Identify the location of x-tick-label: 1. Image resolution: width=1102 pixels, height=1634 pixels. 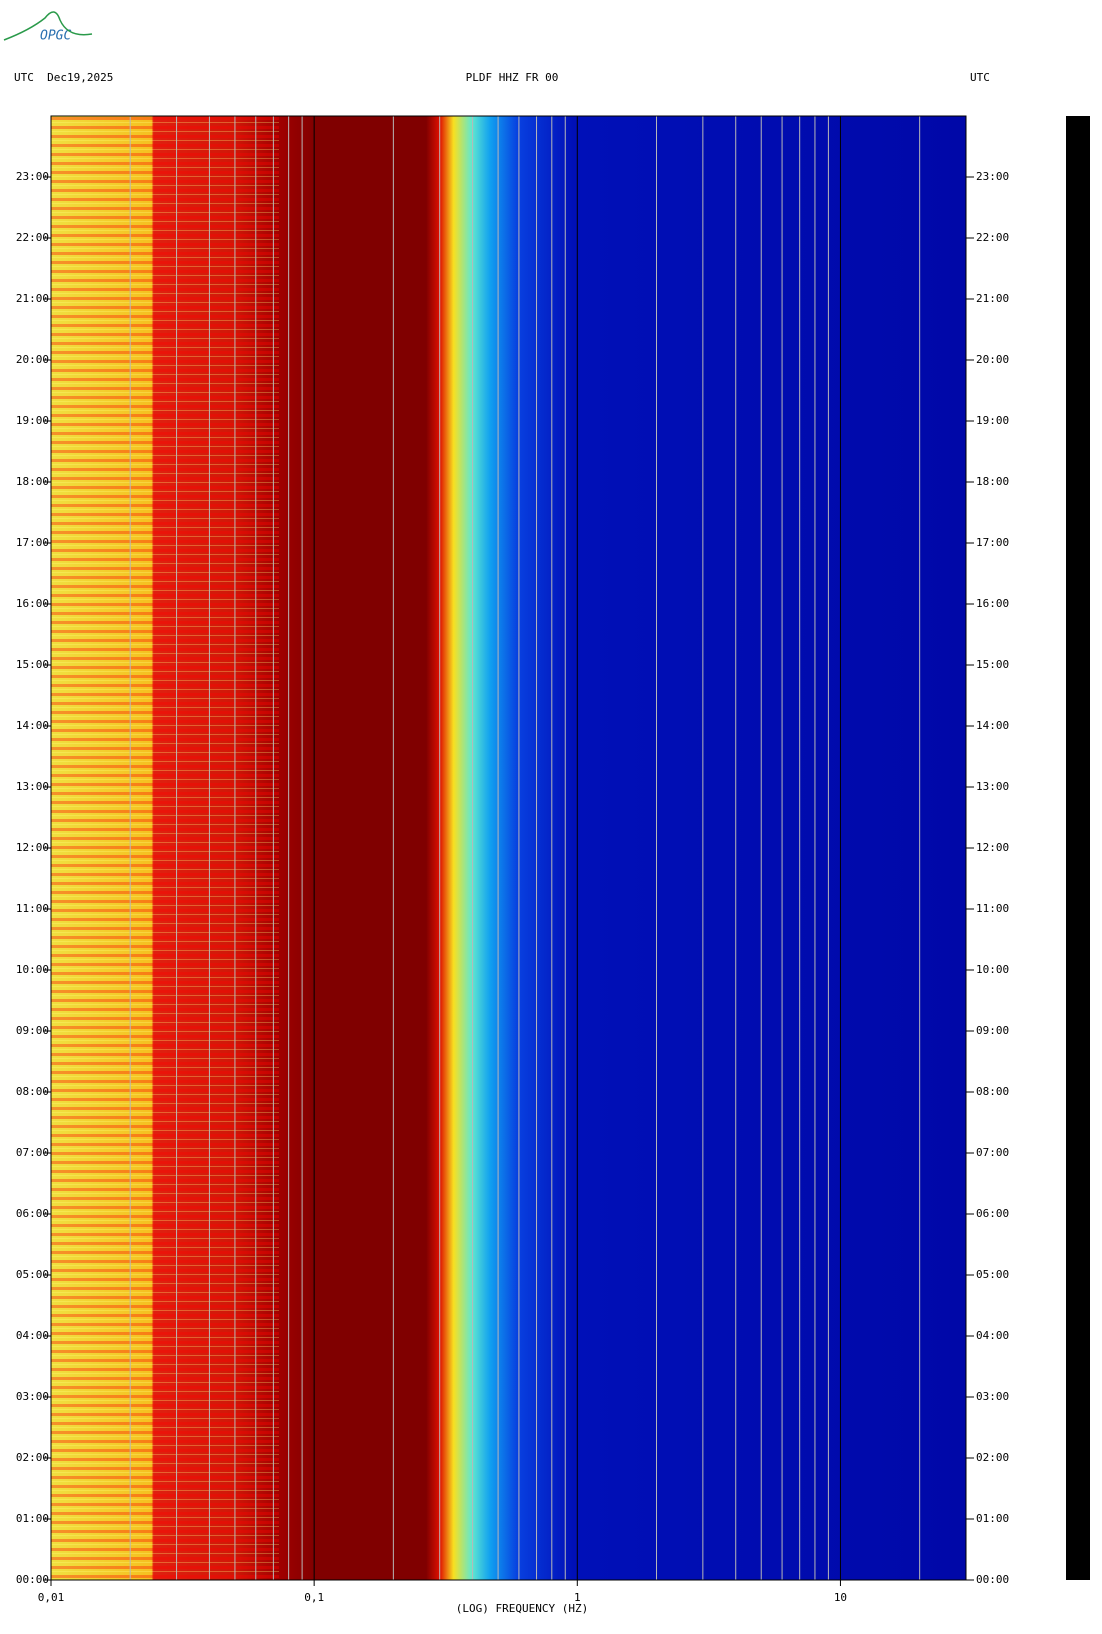
(577, 1597).